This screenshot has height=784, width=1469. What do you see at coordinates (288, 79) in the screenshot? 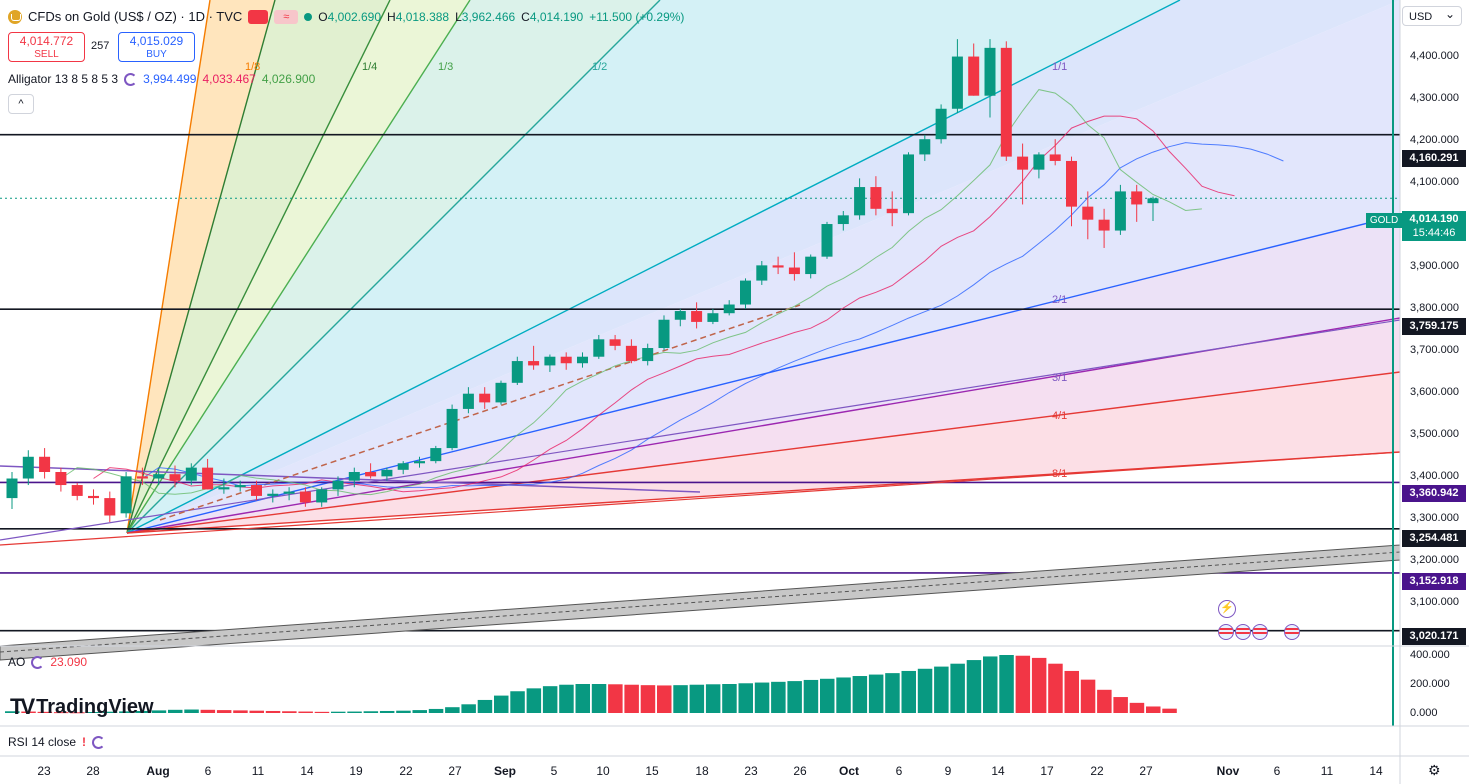
I see `alligator-lips-value: 4,026.900` at bounding box center [288, 79].